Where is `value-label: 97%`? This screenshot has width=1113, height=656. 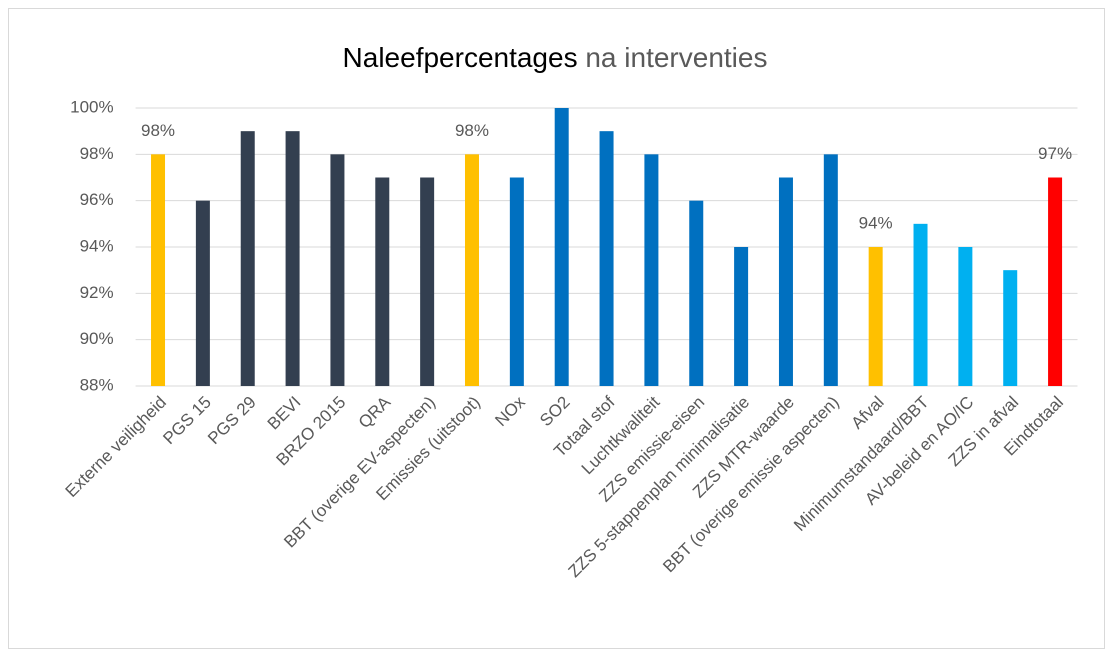 value-label: 97% is located at coordinates (1055, 153).